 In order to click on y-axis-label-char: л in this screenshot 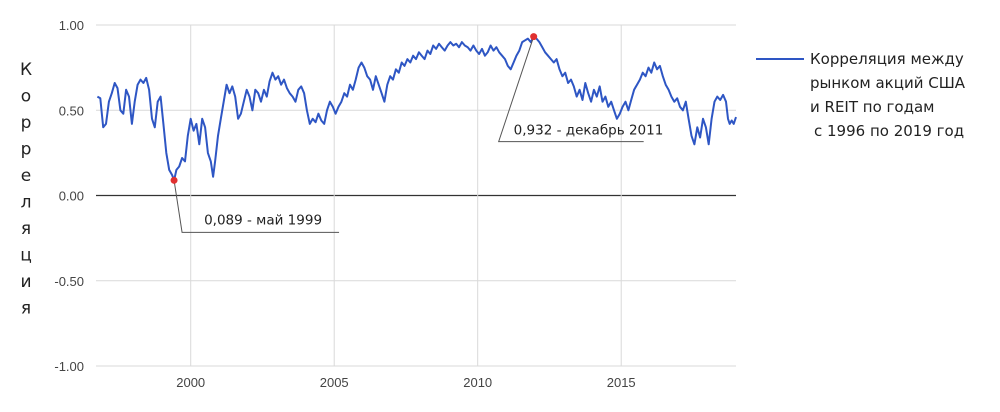, I will do `click(26, 203)`.